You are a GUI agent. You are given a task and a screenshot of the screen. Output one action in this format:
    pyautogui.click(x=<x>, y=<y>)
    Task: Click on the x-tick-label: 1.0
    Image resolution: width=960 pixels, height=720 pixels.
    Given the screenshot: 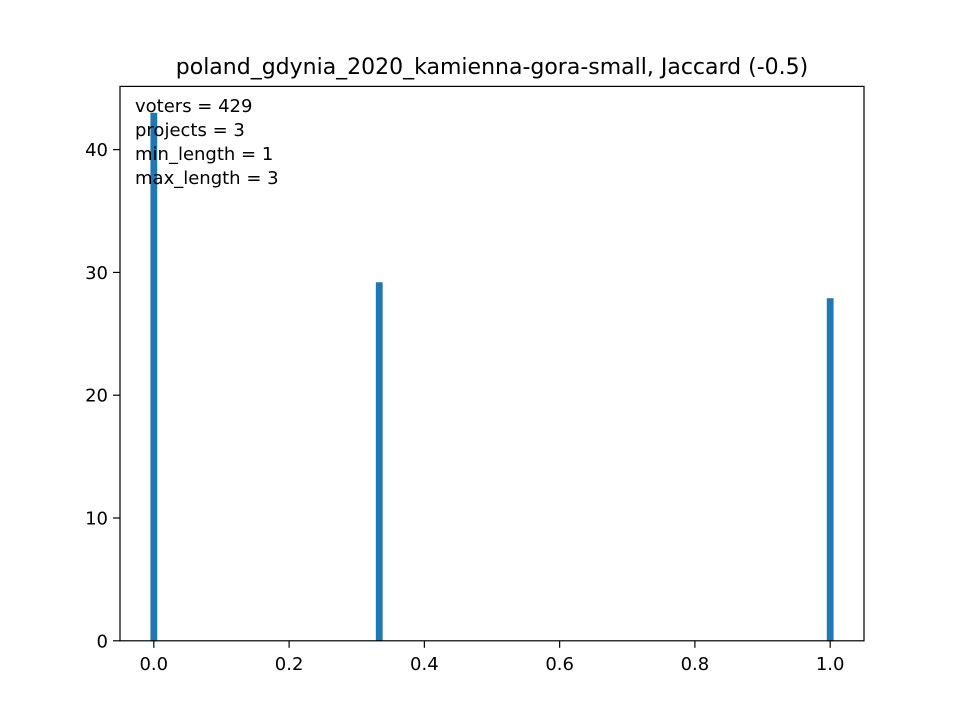 What is the action you would take?
    pyautogui.click(x=830, y=664)
    